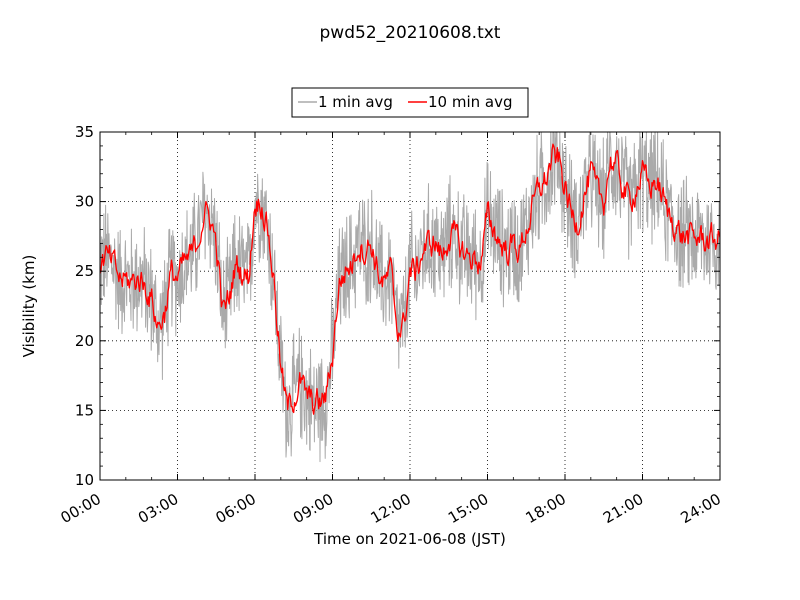 The width and height of the screenshot is (800, 600). Describe the element at coordinates (355, 102) in the screenshot. I see `legend-label-1min: 1 min avg` at that location.